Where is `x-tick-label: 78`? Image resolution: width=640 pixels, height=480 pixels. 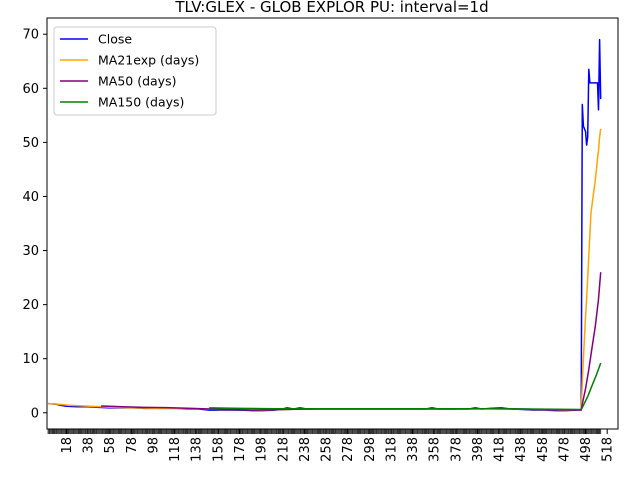 x-tick-label: 78 is located at coordinates (132, 445).